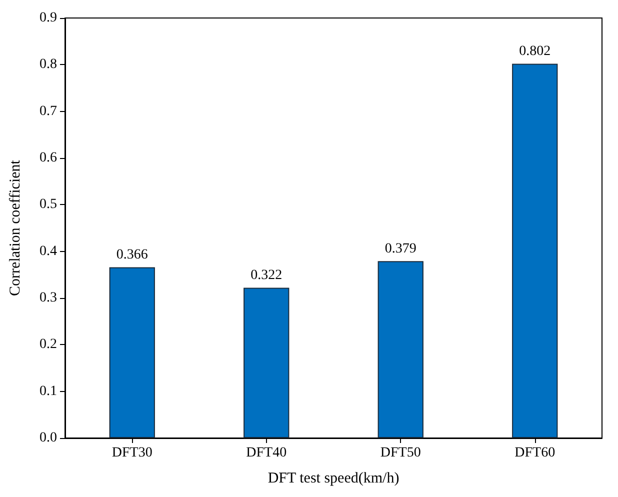 The height and width of the screenshot is (497, 618). Describe the element at coordinates (48, 391) in the screenshot. I see `y-tick-label: 0.1` at that location.